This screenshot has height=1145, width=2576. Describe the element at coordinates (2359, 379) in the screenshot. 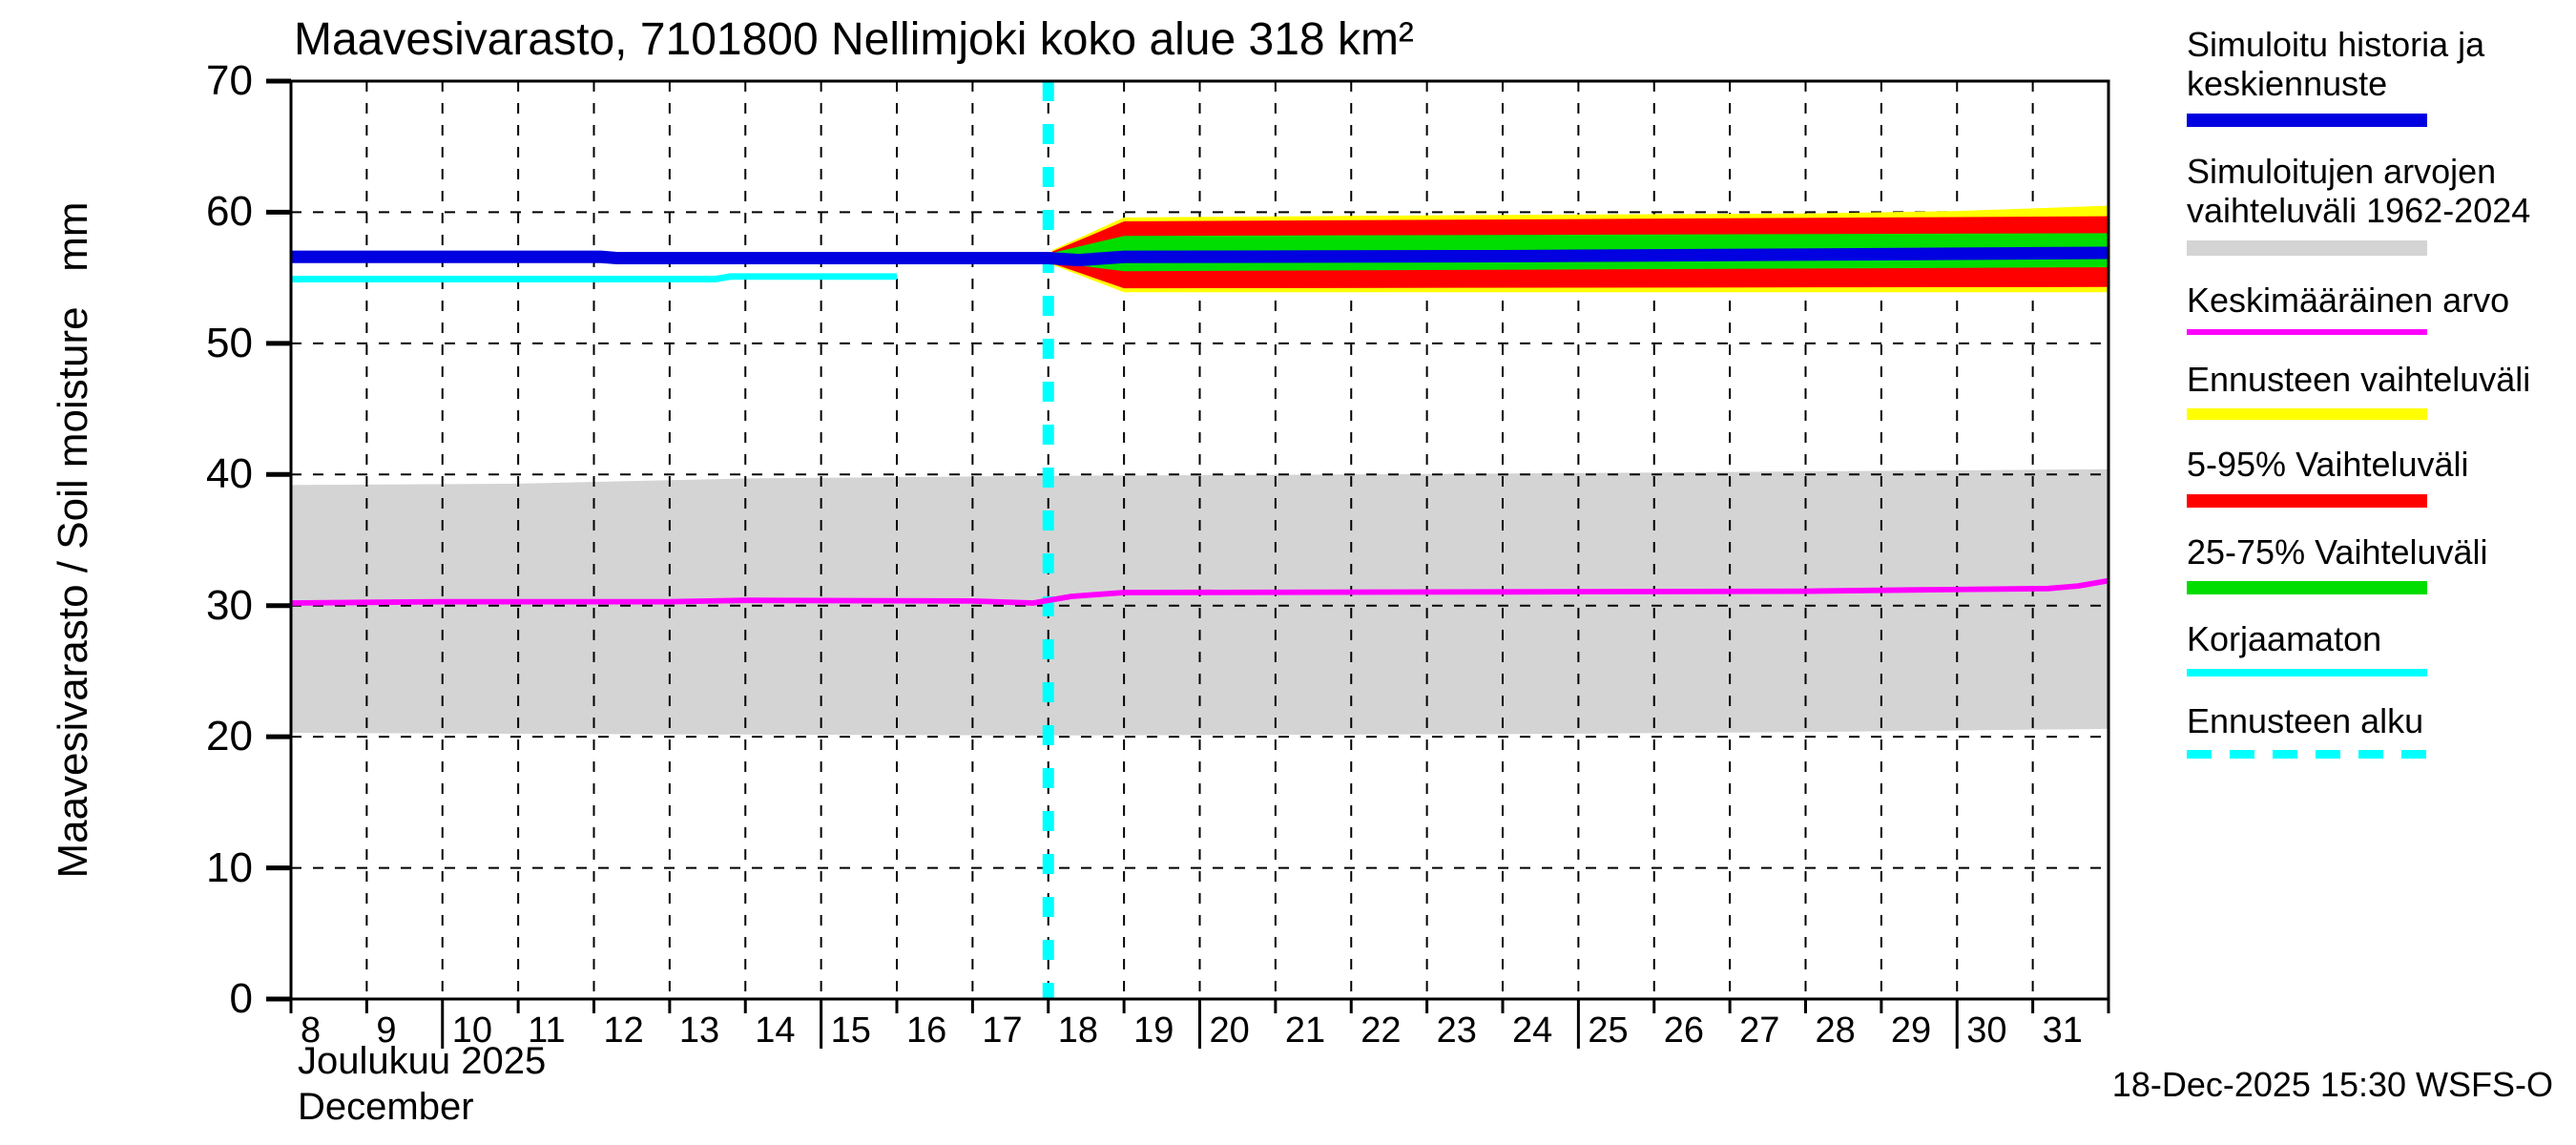

I see `legend-label: Ennusteen vaihteluväli` at that location.